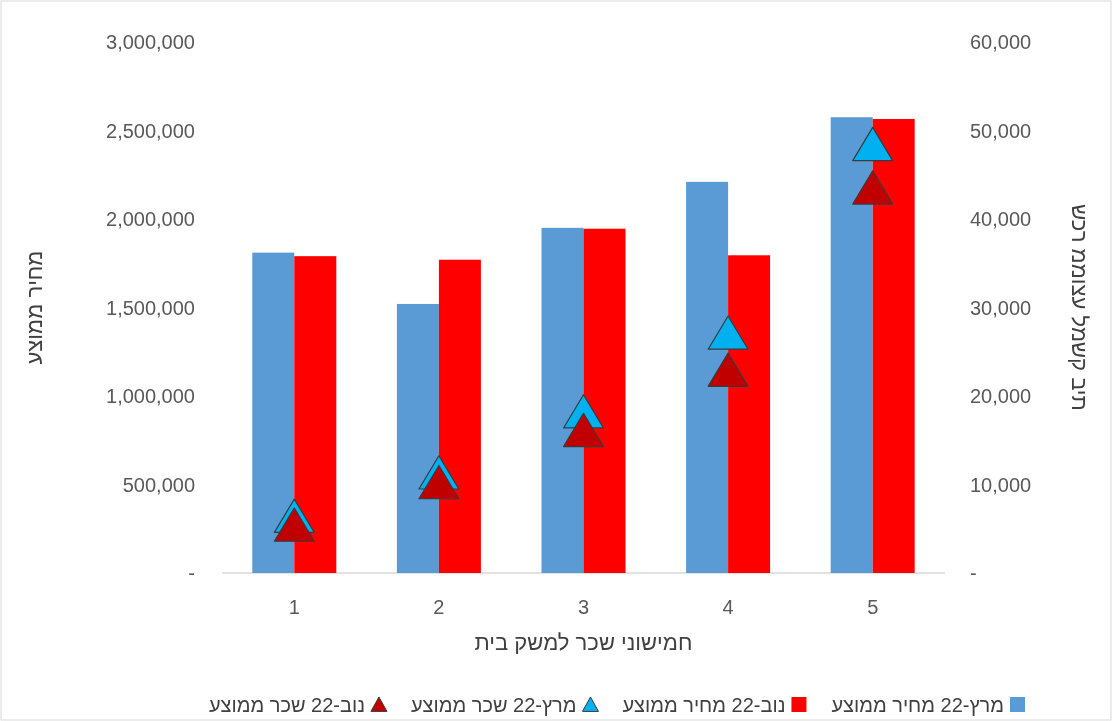  What do you see at coordinates (583, 607) in the screenshot?
I see `x-tick-label: 3` at bounding box center [583, 607].